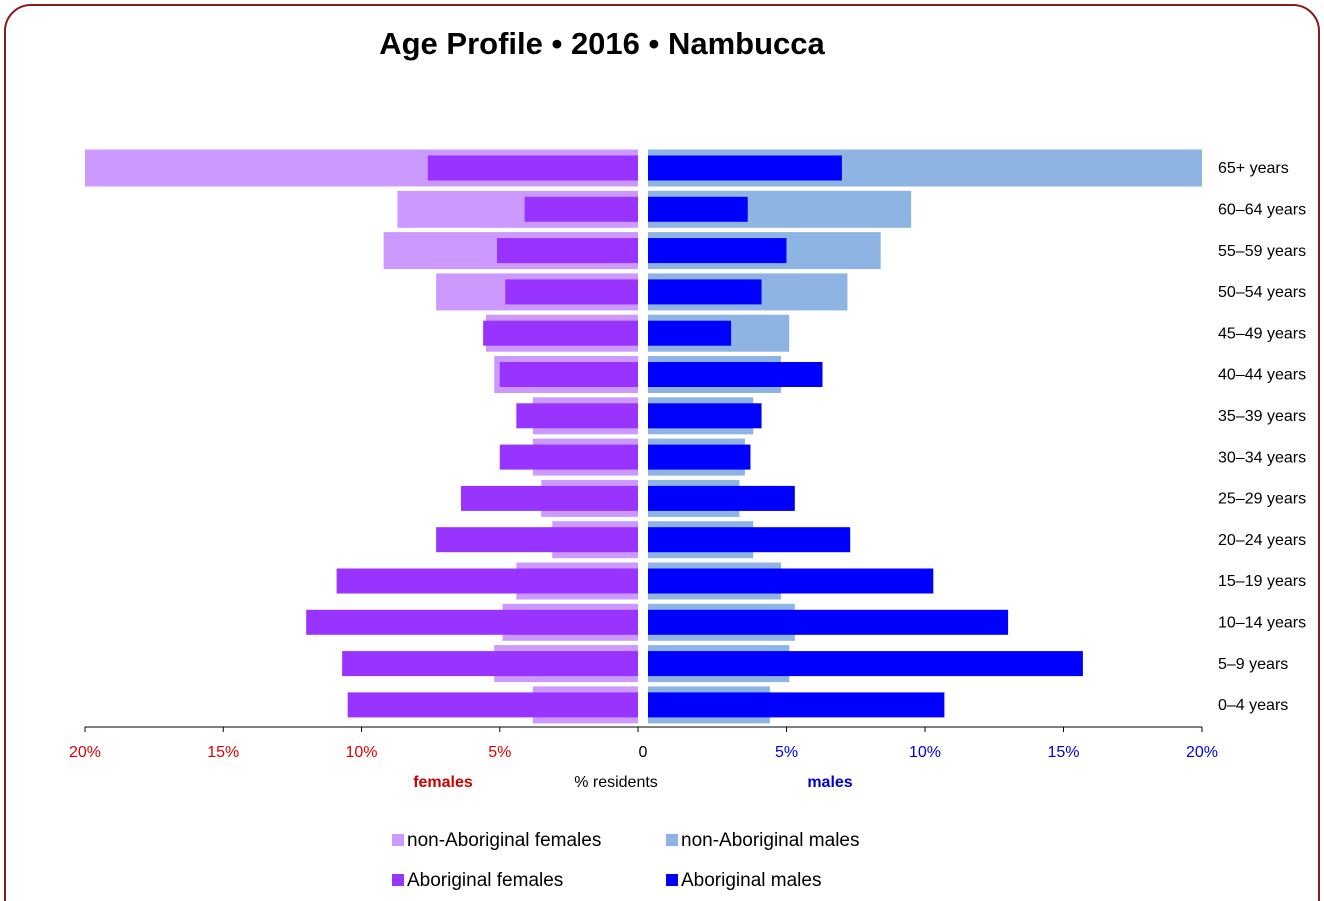  Describe the element at coordinates (1262, 499) in the screenshot. I see `category-label: 25–29 years` at that location.